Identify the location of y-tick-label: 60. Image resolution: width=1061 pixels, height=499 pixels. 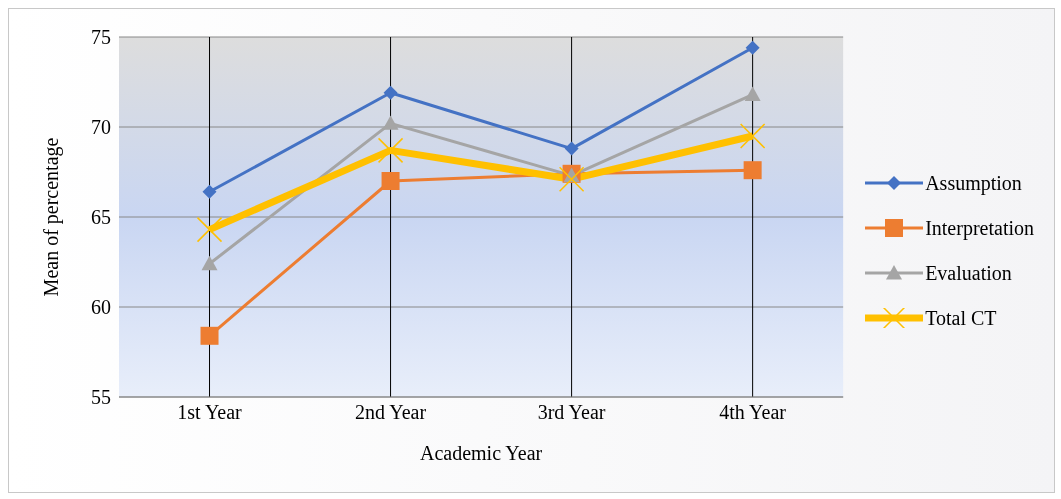
(101, 307).